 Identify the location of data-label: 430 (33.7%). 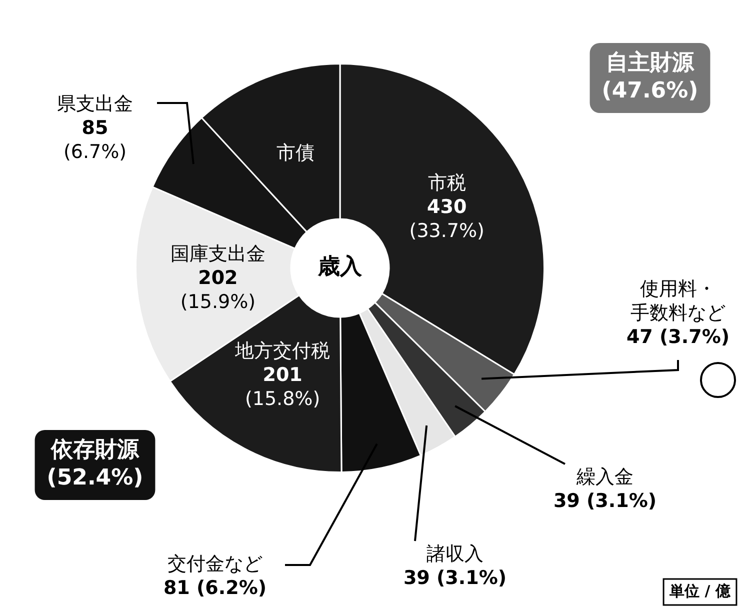
(446, 219).